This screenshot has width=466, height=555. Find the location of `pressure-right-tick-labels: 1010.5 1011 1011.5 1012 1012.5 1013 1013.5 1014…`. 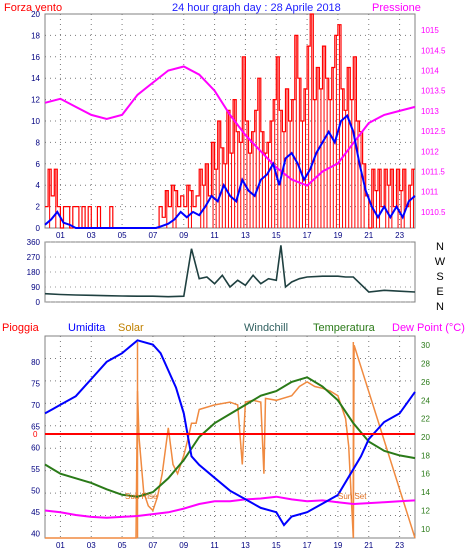

pressure-right-tick-labels: 1010.5 1011 1011.5 1012 1012.5 1013 1013.5 1014… is located at coordinates (433, 121).